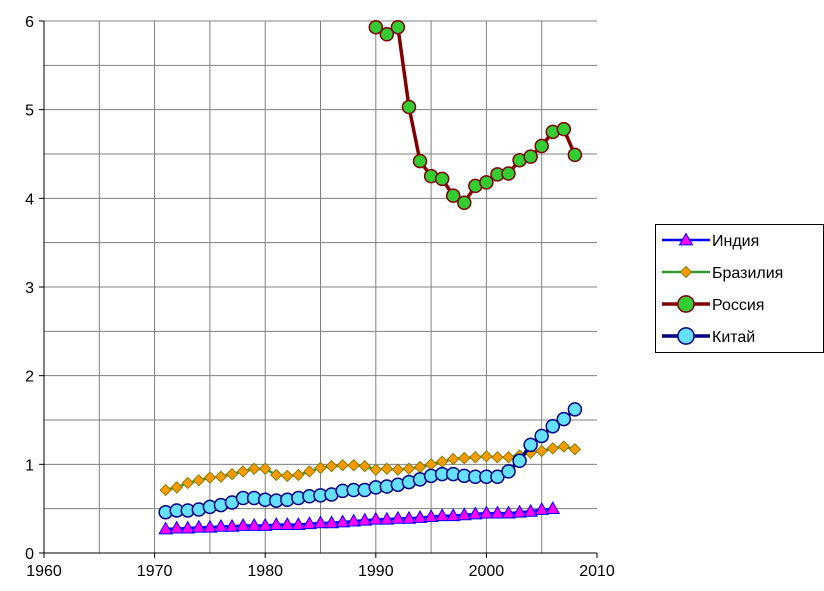  I want to click on legend-label: Китай, so click(733, 337).